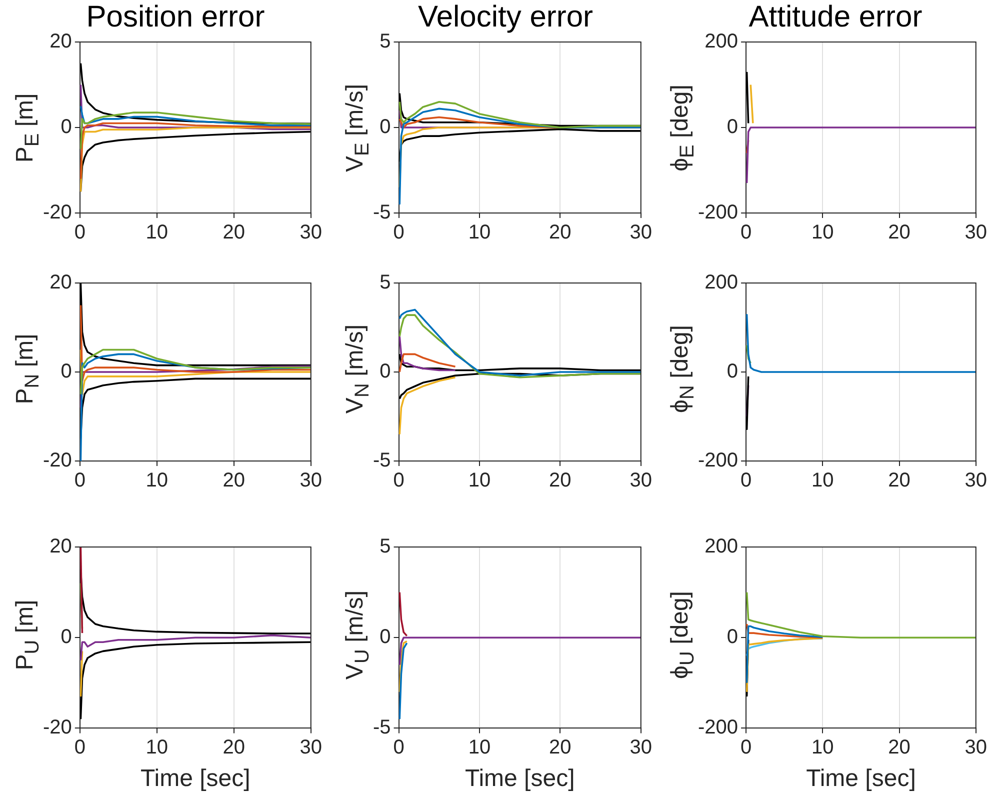  I want to click on chart-title: Velocity error, so click(506, 17).